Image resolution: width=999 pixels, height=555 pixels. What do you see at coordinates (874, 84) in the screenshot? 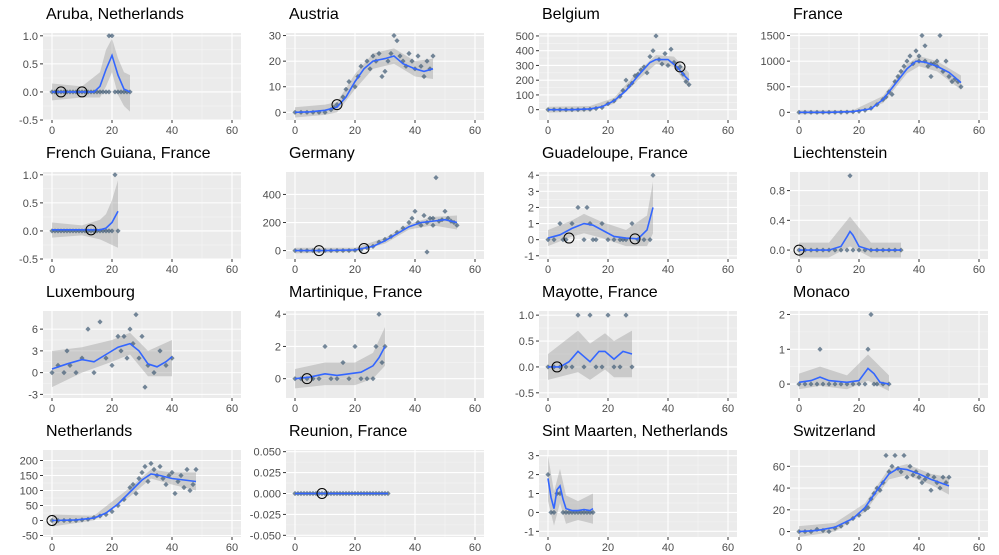
I see `panel: 0 20 40 60 0 500 1000 1500` at bounding box center [874, 84].